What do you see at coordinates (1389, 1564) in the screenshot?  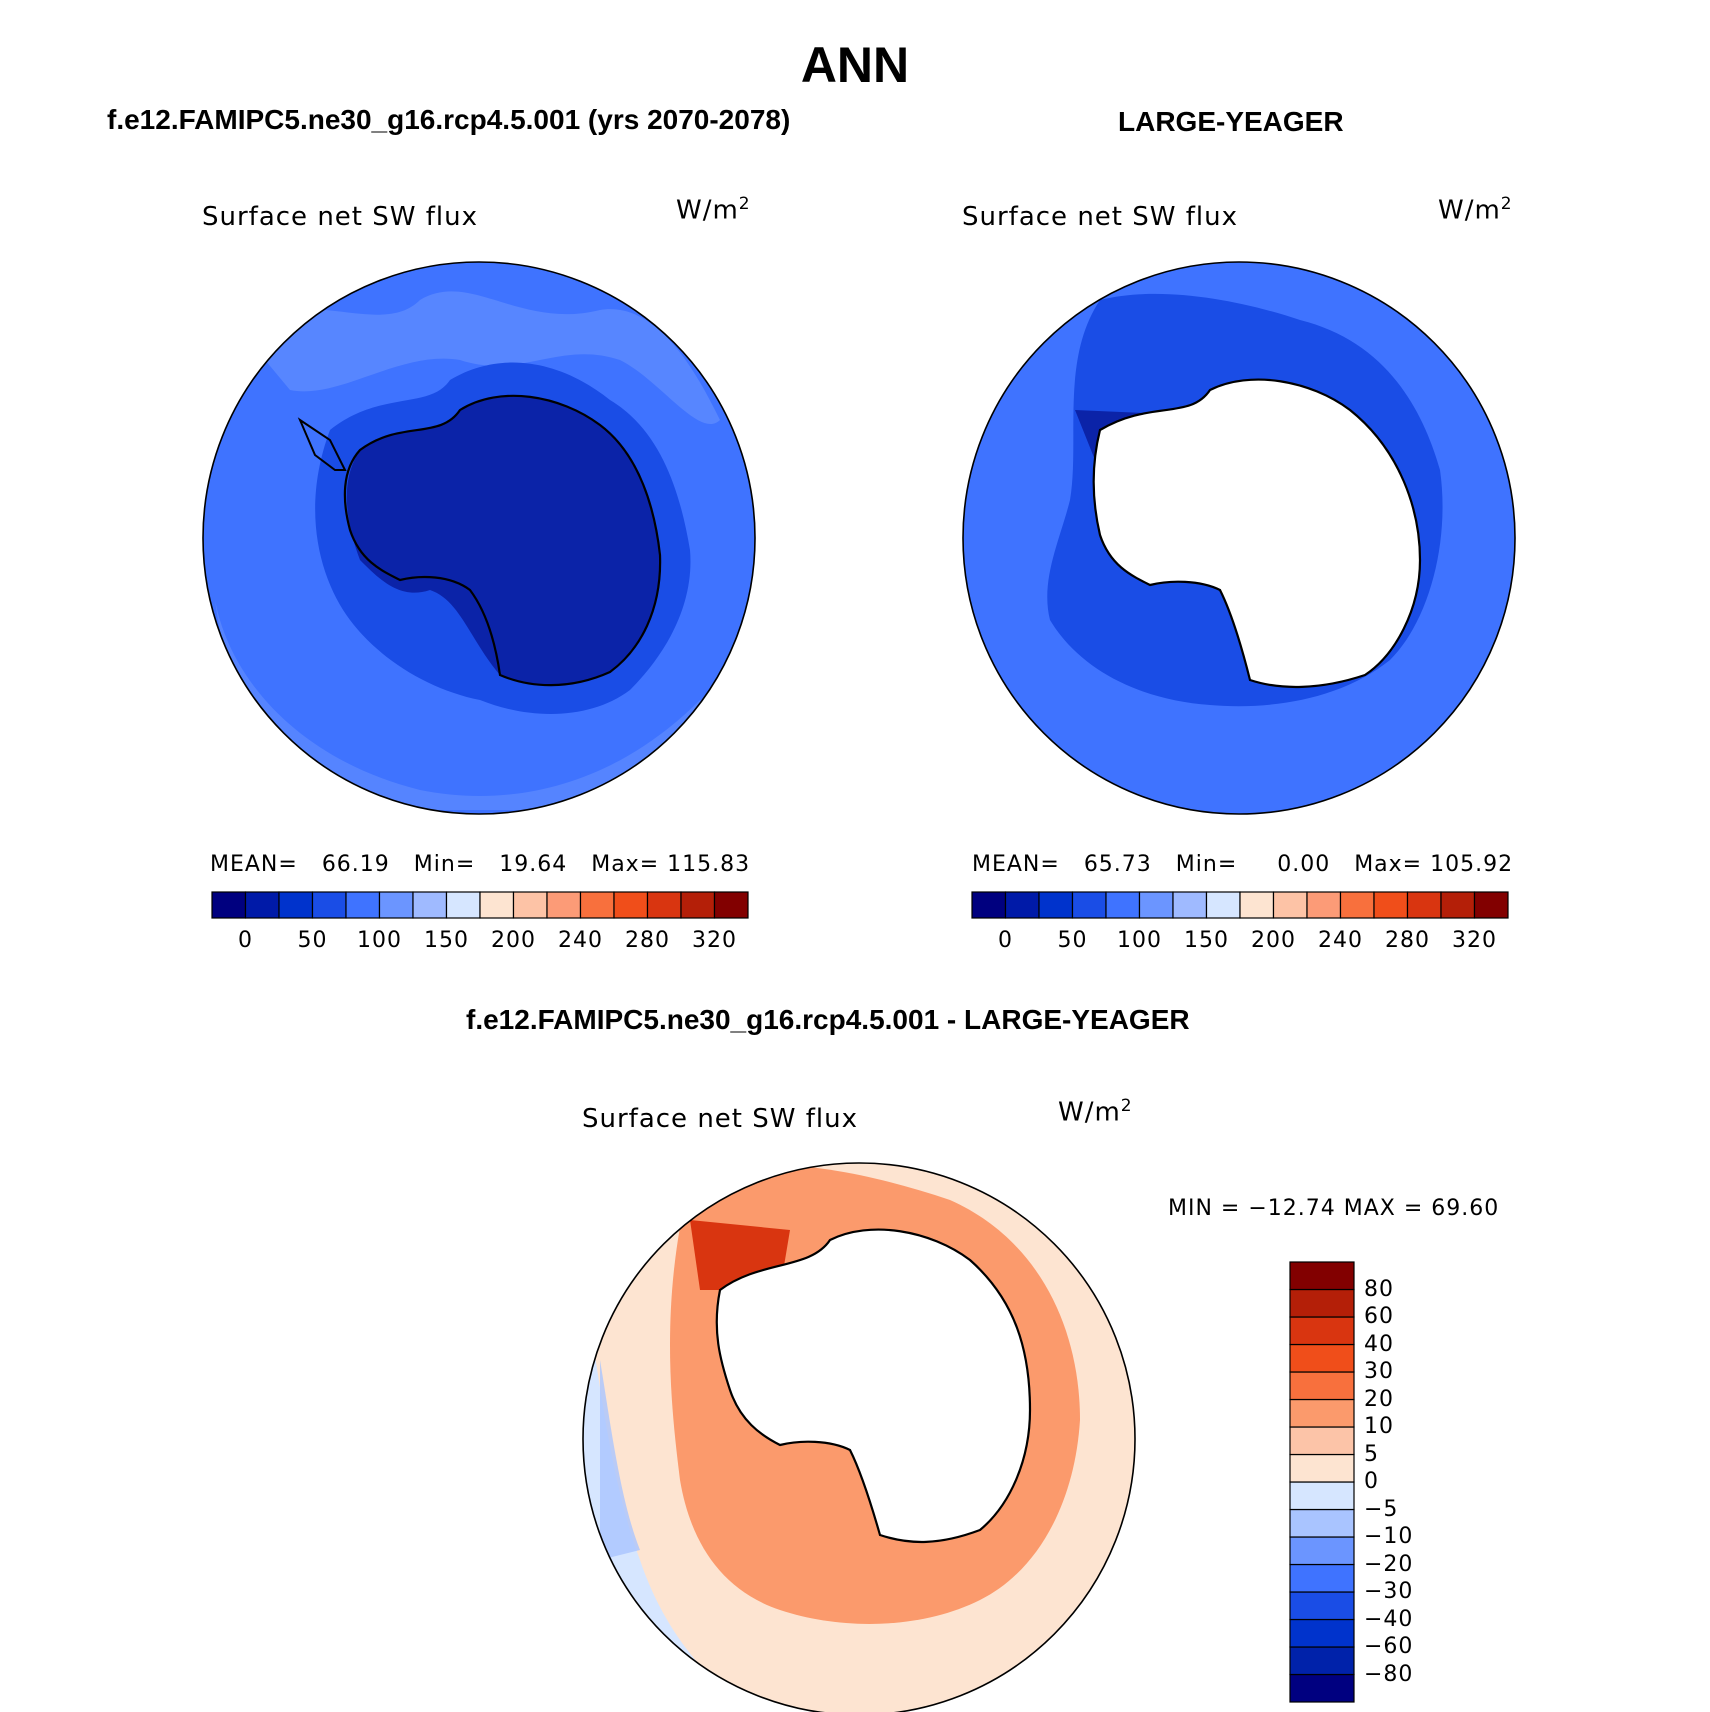 I see `diff-colorbar-tick: −20` at bounding box center [1389, 1564].